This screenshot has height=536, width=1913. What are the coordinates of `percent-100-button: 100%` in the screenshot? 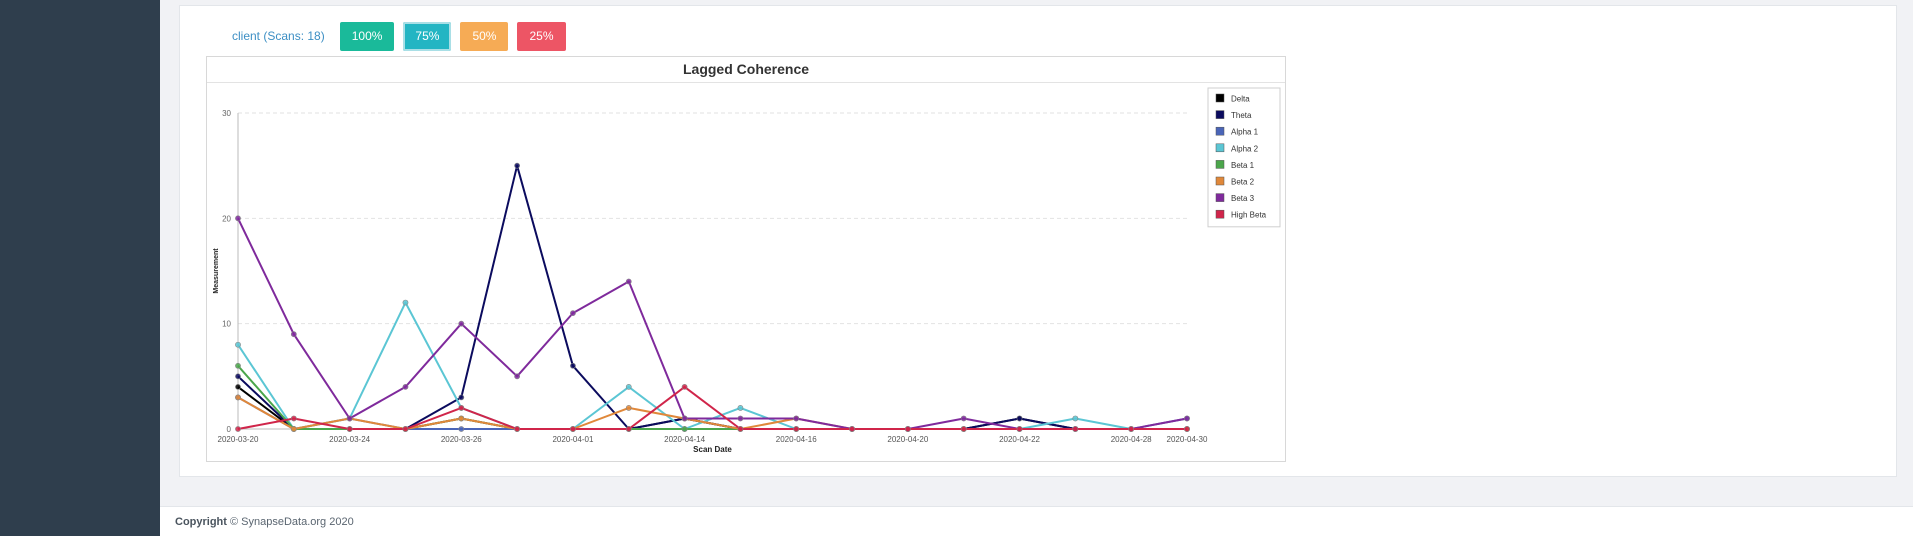 It's located at (367, 36).